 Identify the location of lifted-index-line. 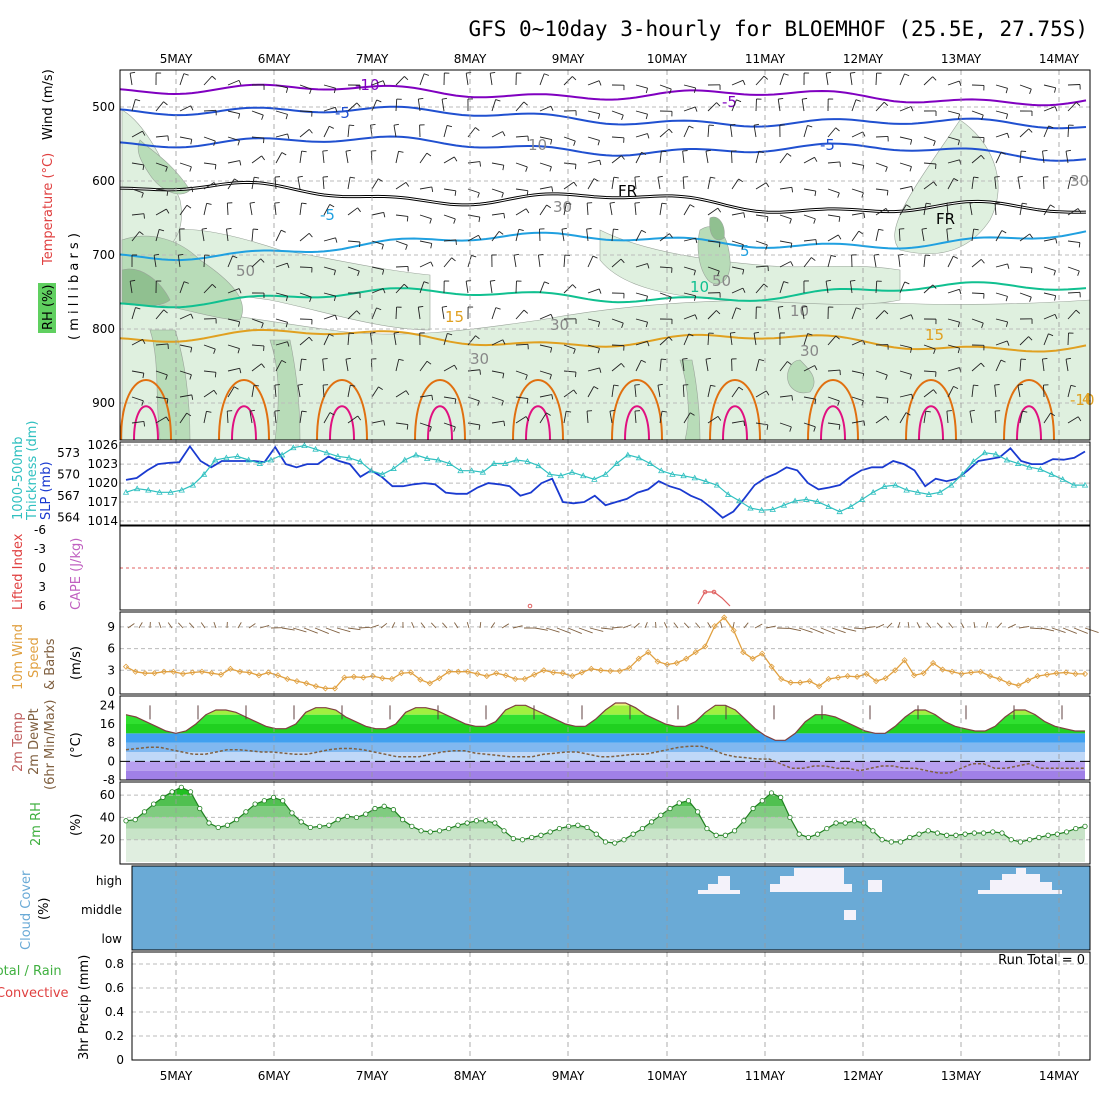
(714, 599).